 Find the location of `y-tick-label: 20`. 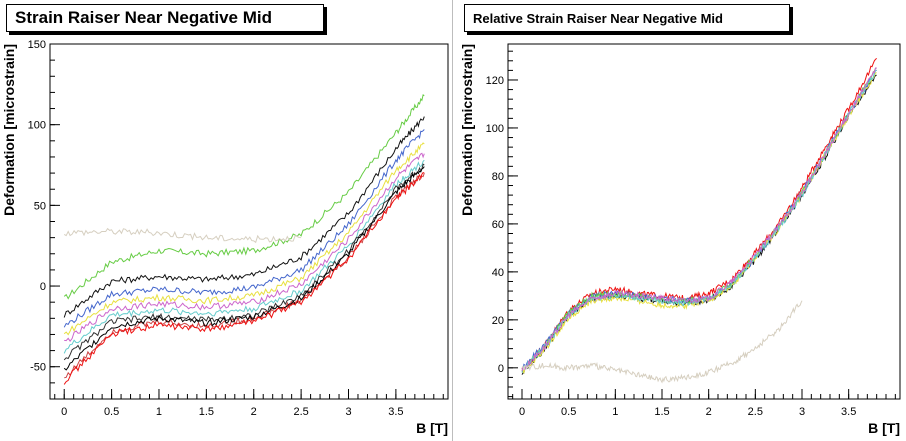

y-tick-label: 20 is located at coordinates (498, 321).